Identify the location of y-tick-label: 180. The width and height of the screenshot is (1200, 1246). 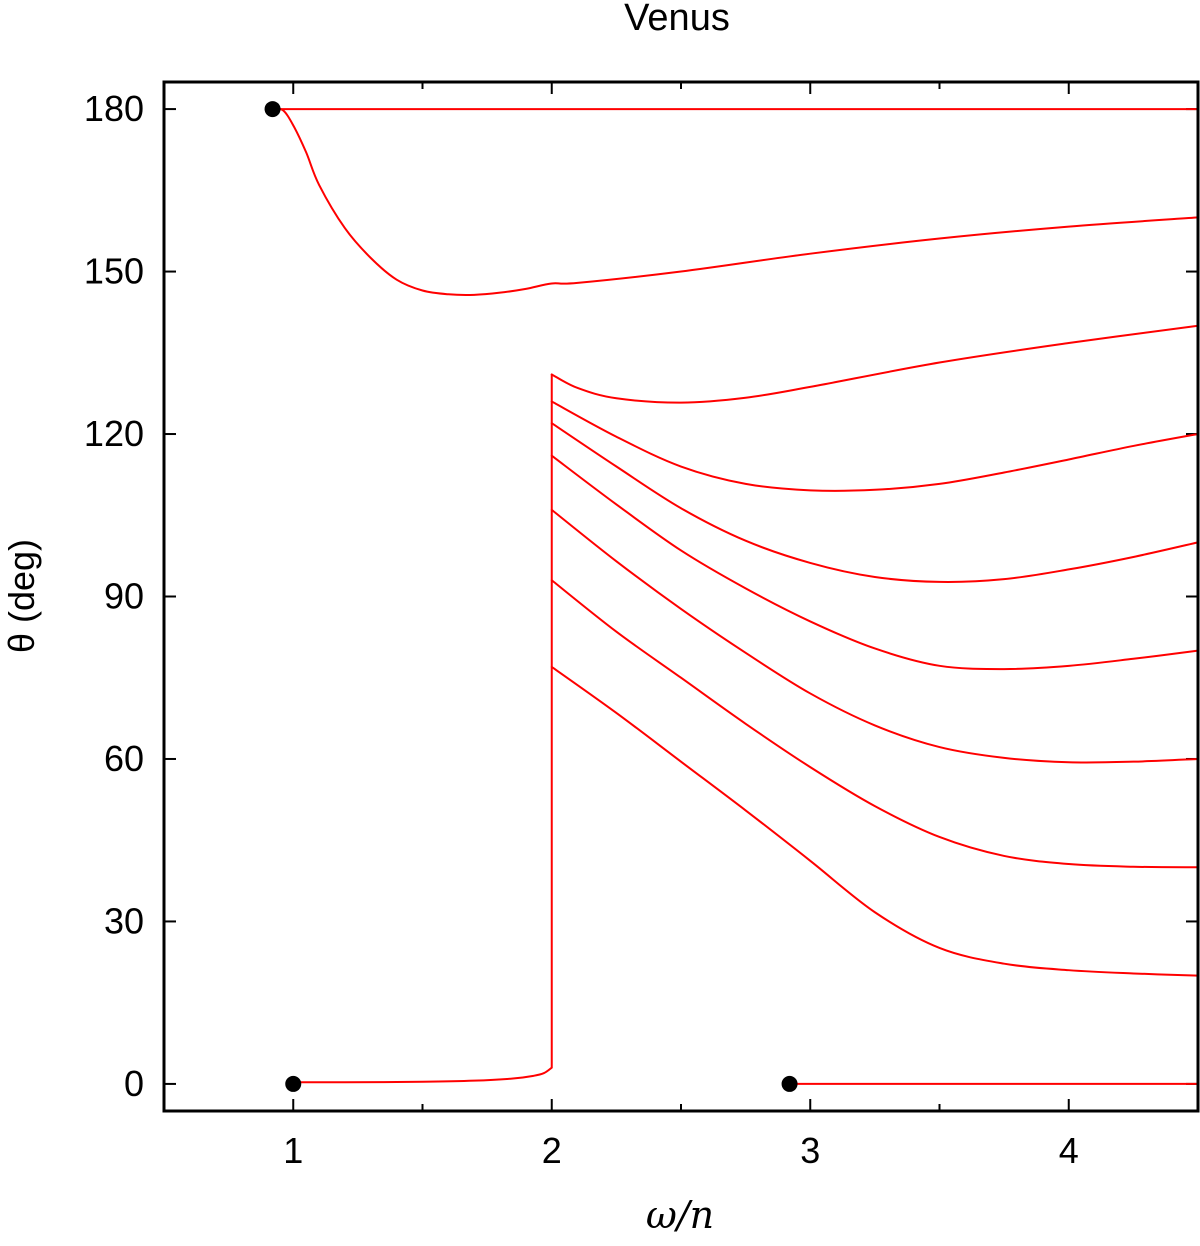
(114, 108).